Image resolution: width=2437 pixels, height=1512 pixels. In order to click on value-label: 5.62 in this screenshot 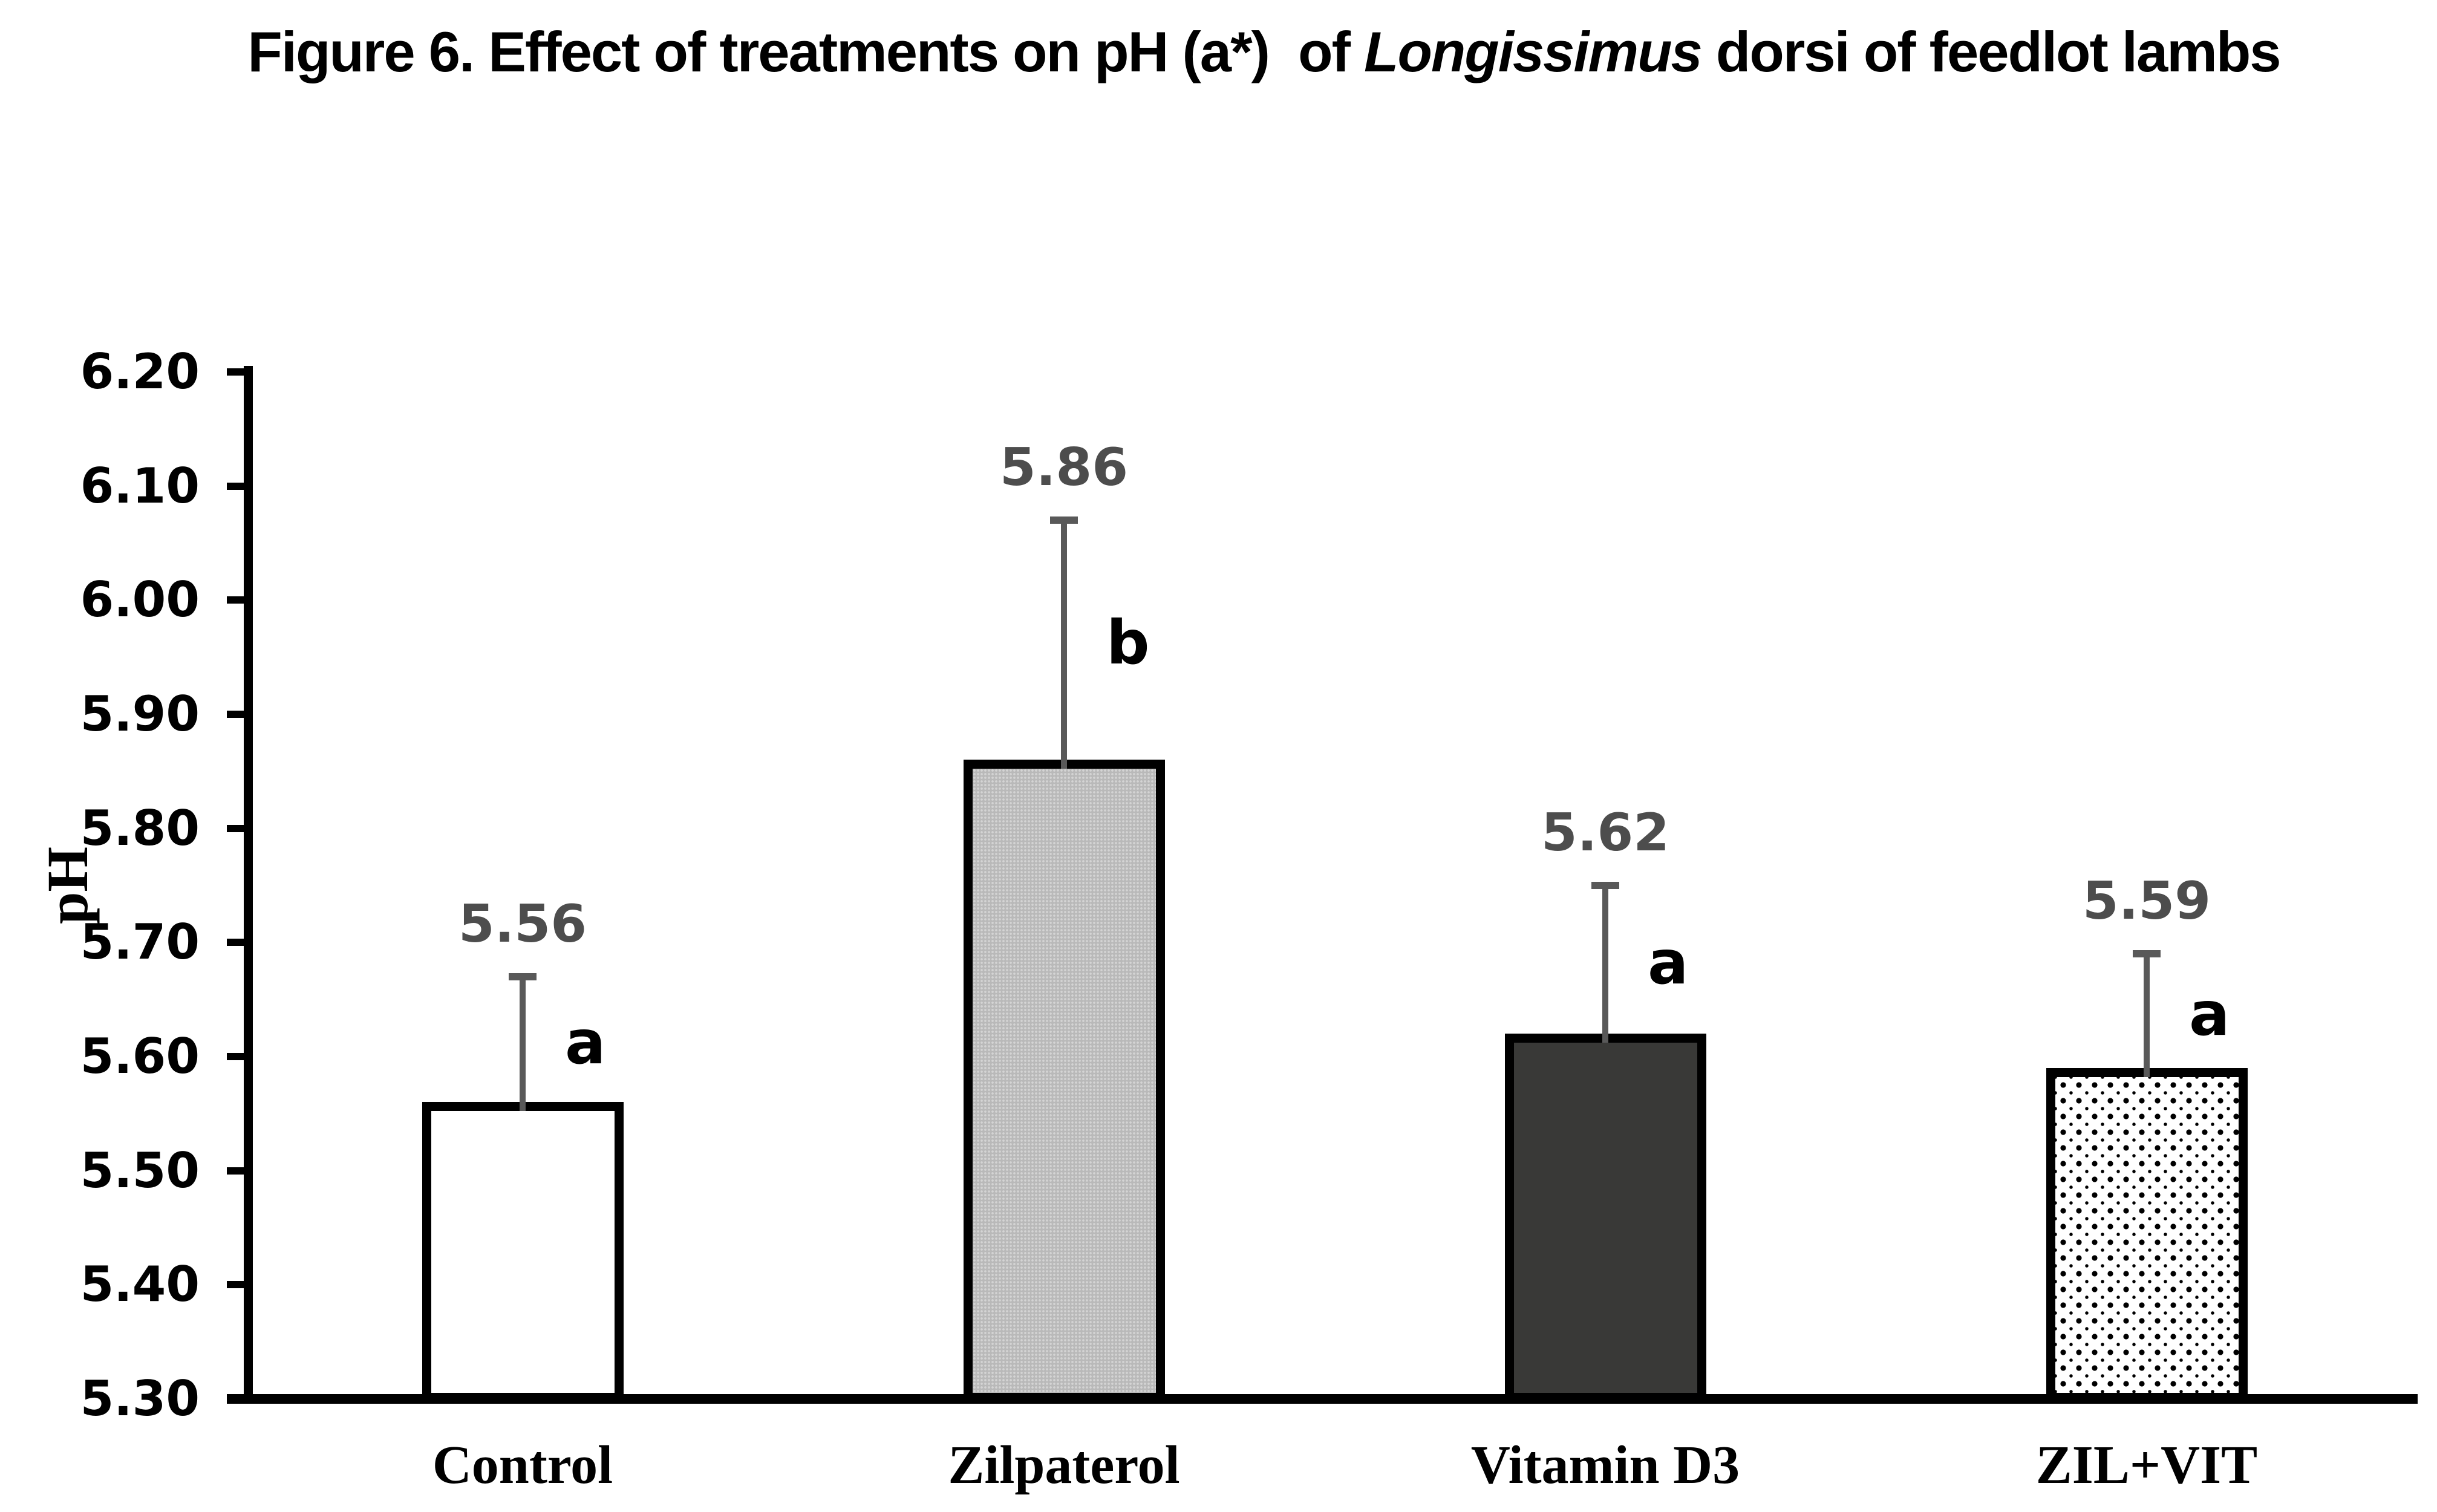, I will do `click(1605, 833)`.